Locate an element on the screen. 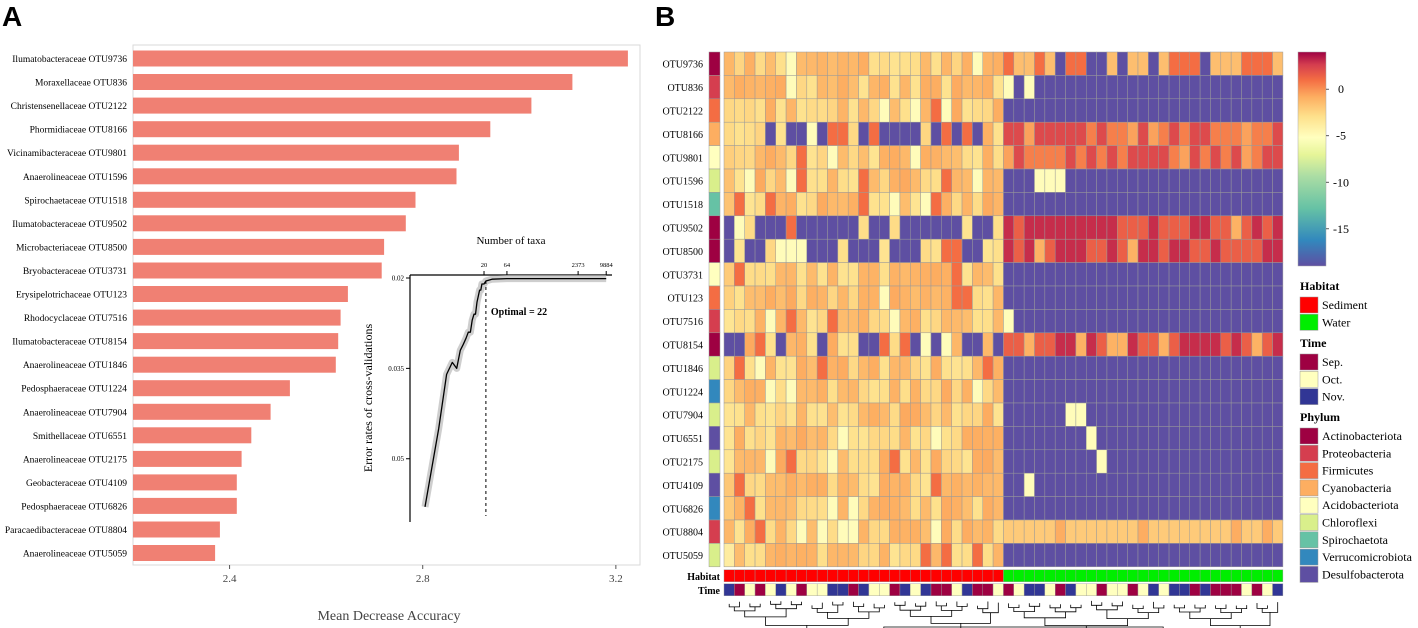 The width and height of the screenshot is (1418, 628). bar-category-label: Anaerolineaceae OTU2175 is located at coordinates (75, 460).